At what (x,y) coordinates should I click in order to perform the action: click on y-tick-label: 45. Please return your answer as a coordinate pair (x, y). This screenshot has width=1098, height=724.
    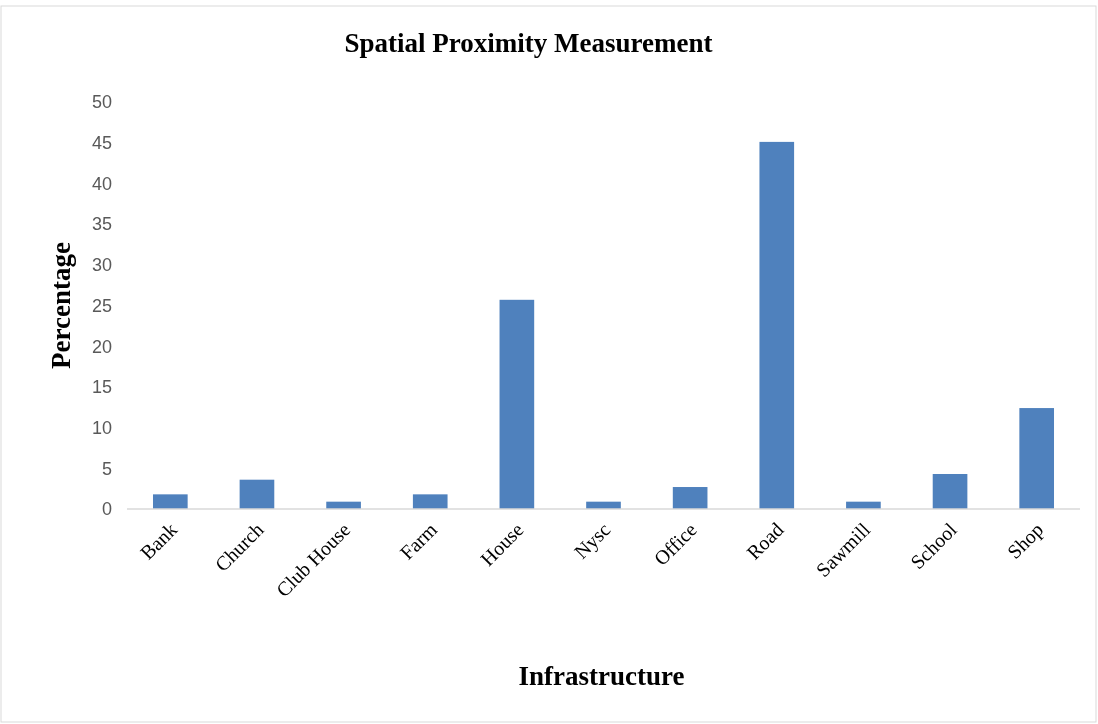
    Looking at the image, I should click on (101, 143).